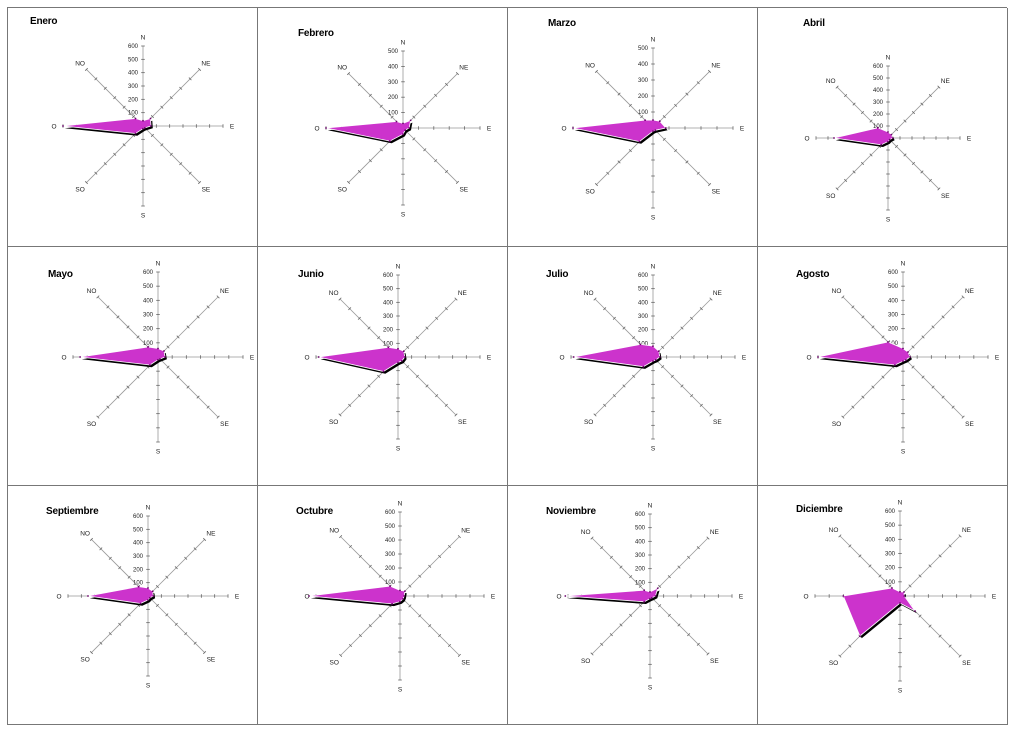 The image size is (1014, 731). Describe the element at coordinates (744, 358) in the screenshot. I see `direction-label: E` at that location.